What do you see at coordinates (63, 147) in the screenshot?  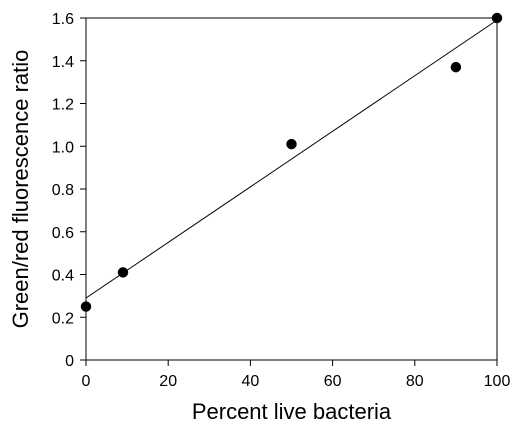 I see `y-tick-label: 1.0` at bounding box center [63, 147].